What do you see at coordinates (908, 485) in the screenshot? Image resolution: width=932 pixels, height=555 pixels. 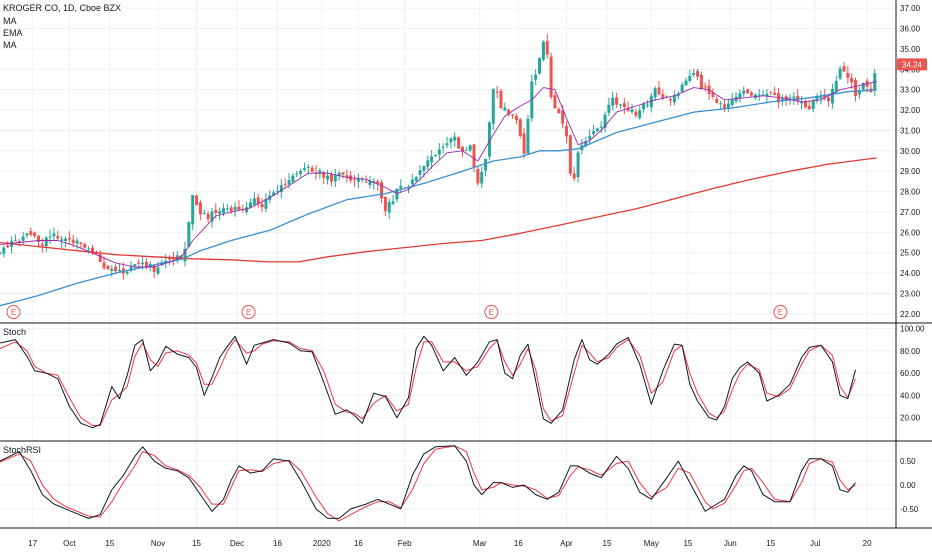 I see `y-tick-label: 0.00` at bounding box center [908, 485].